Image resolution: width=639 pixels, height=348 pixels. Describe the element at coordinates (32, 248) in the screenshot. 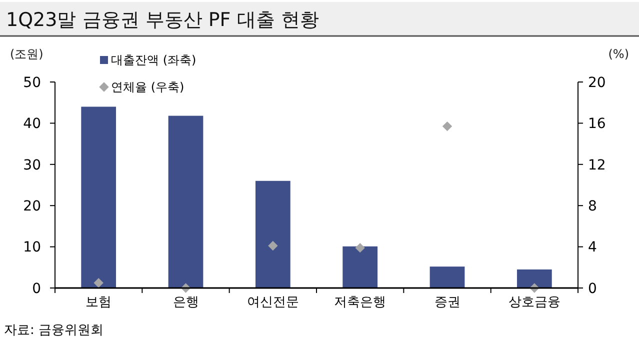

I see `y-tick-label: 10` at that location.